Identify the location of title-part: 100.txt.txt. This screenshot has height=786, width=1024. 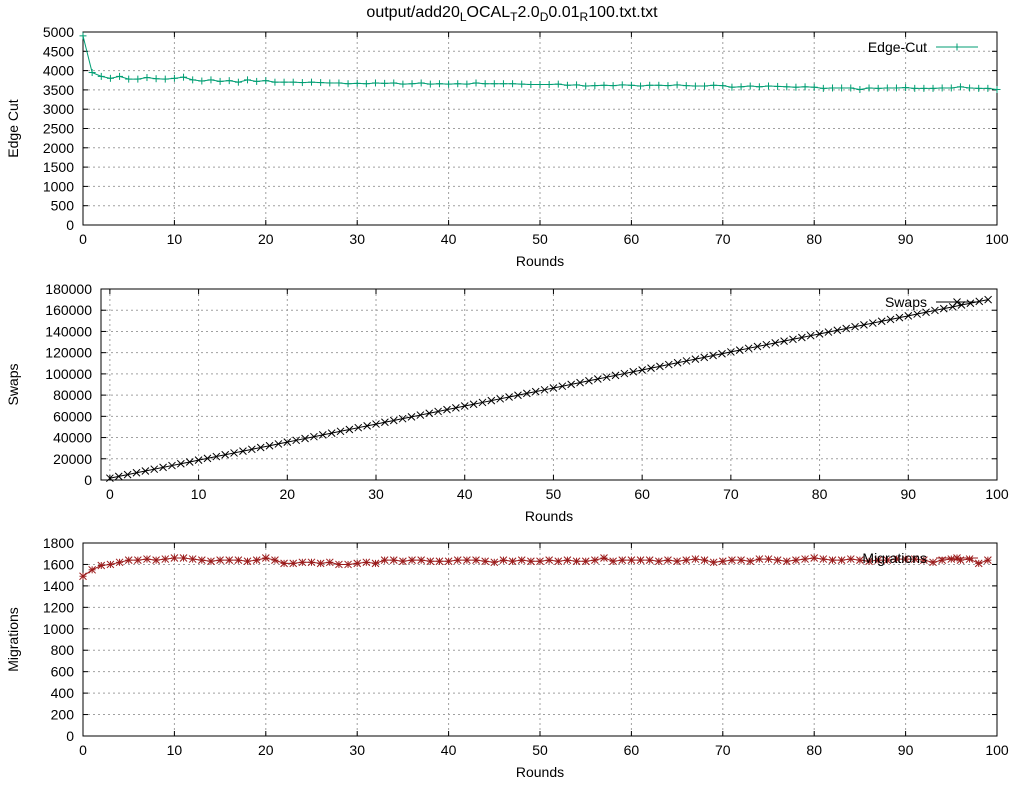
(623, 12).